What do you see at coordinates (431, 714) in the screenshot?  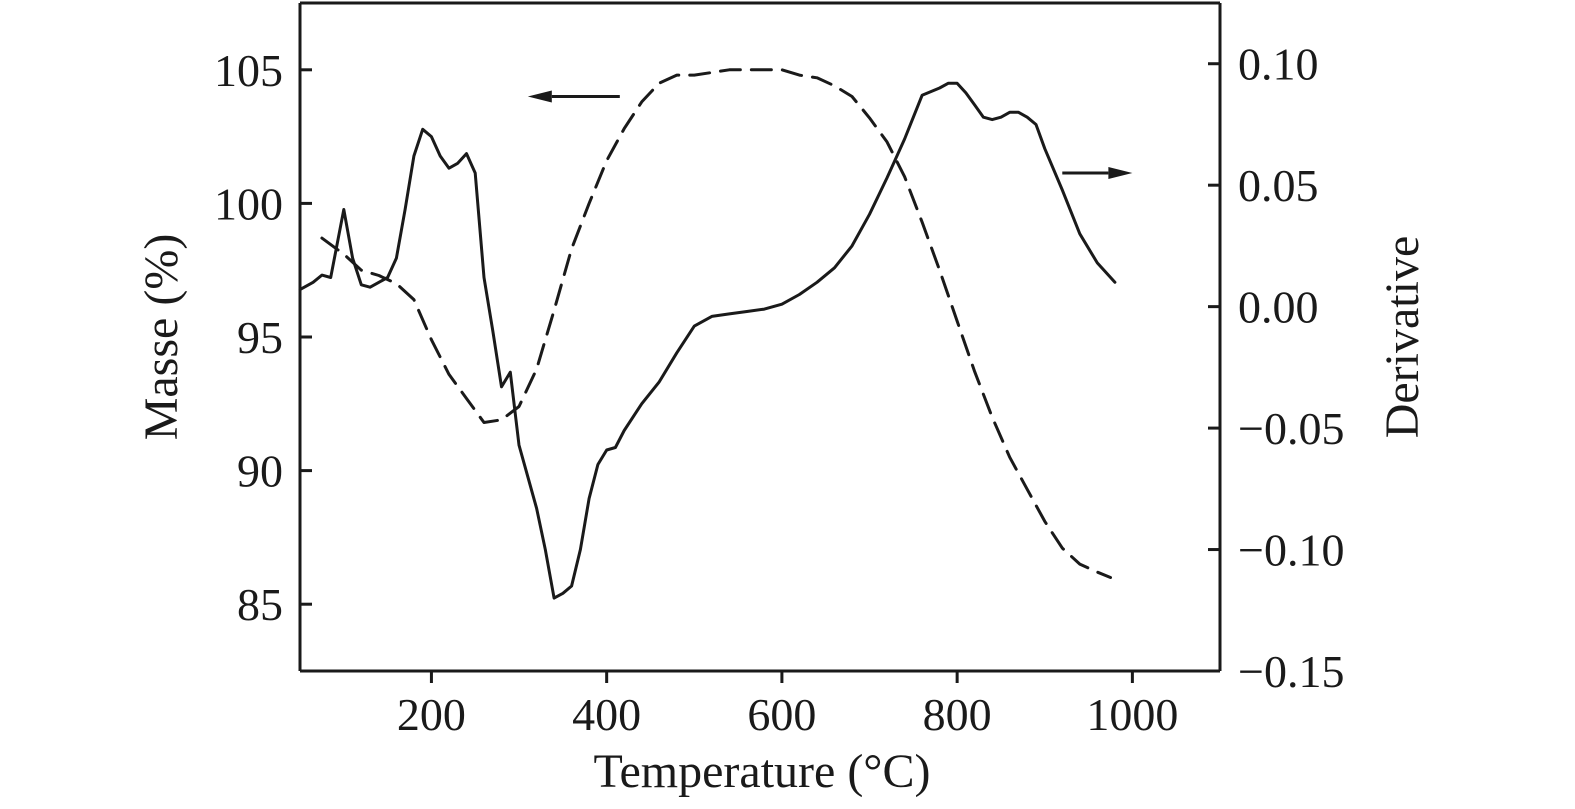 I see `x-tick-label: 200` at bounding box center [431, 714].